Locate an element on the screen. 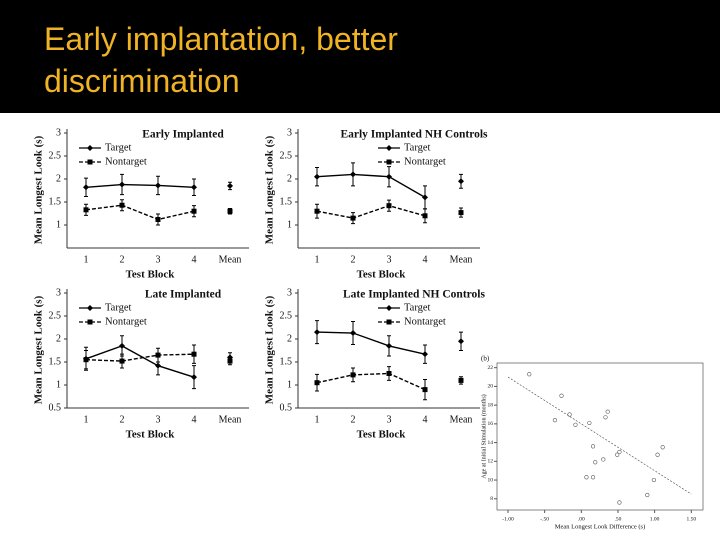 The width and height of the screenshot is (720, 540). x-axis-label: Mean Longest Look Difference (s) is located at coordinates (600, 526).